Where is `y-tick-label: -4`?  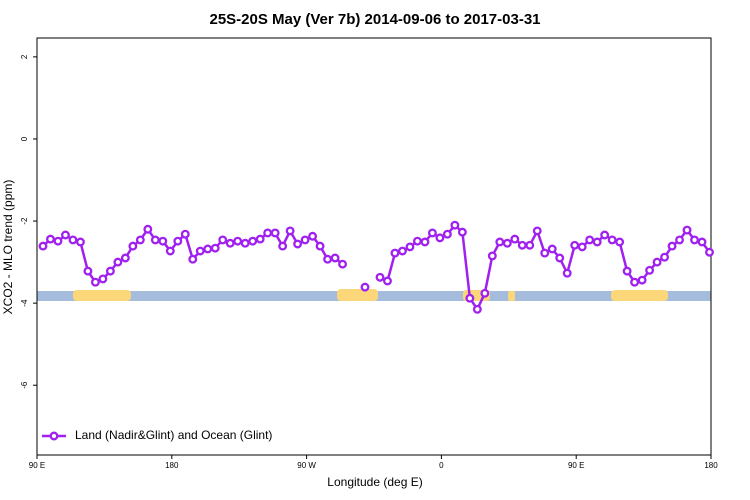 y-tick-label: -4 is located at coordinates (24, 303).